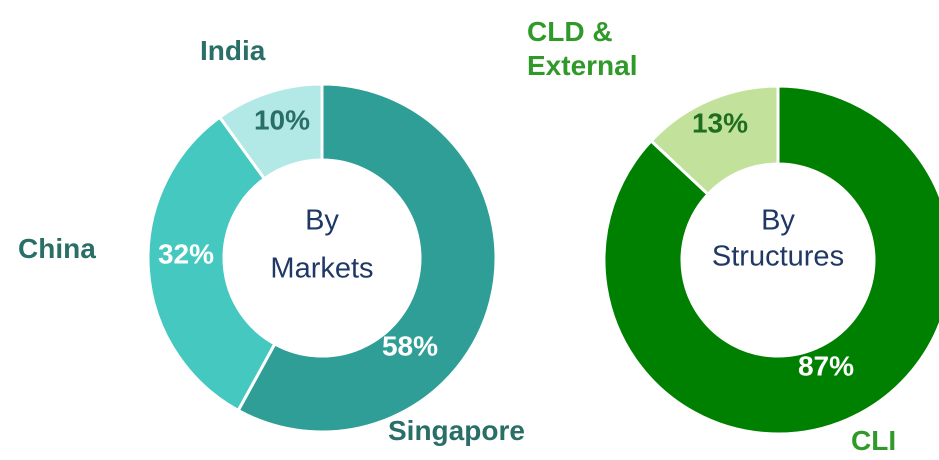 This screenshot has width=939, height=460. What do you see at coordinates (282, 119) in the screenshot?
I see `value-label: 10%` at bounding box center [282, 119].